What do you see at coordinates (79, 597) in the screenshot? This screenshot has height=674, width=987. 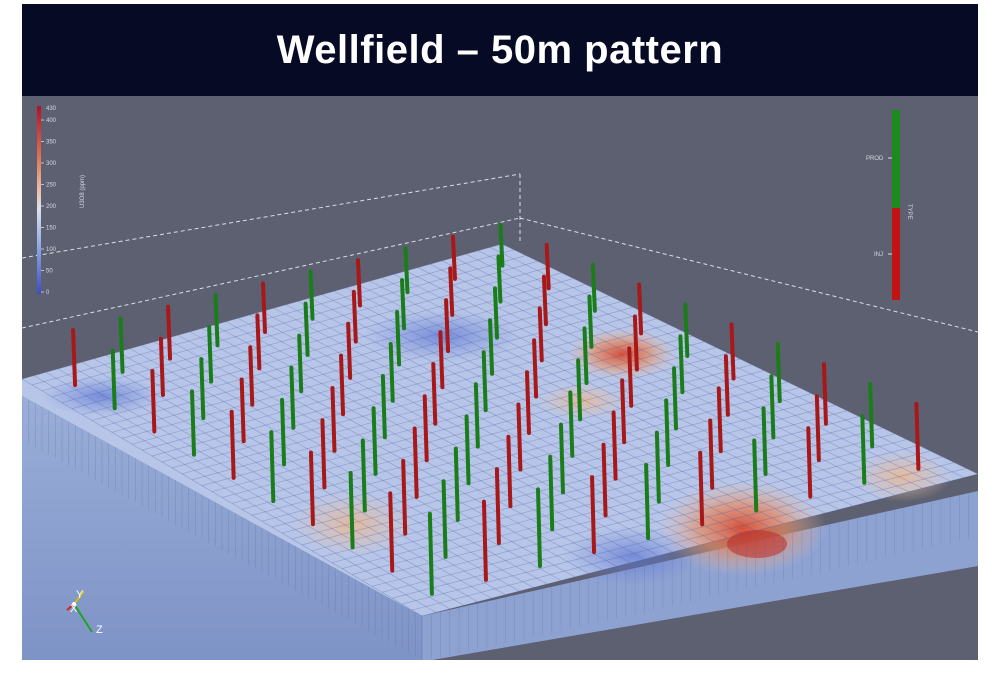 I see `y-axis-arrow` at bounding box center [79, 597].